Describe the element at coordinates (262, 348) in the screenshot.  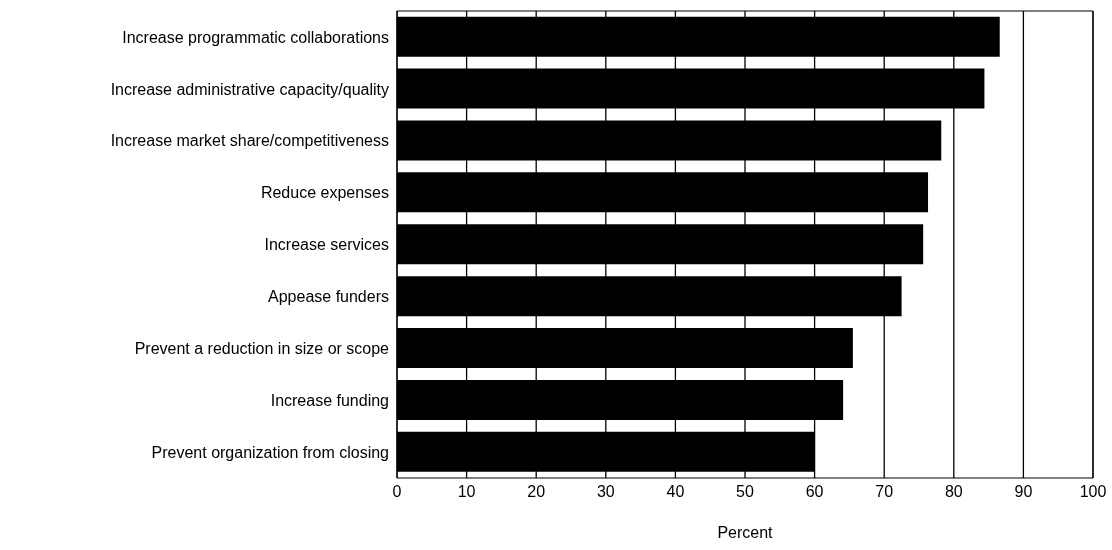
I see `y-tick-label: Prevent a reduction in size or scope` at that location.